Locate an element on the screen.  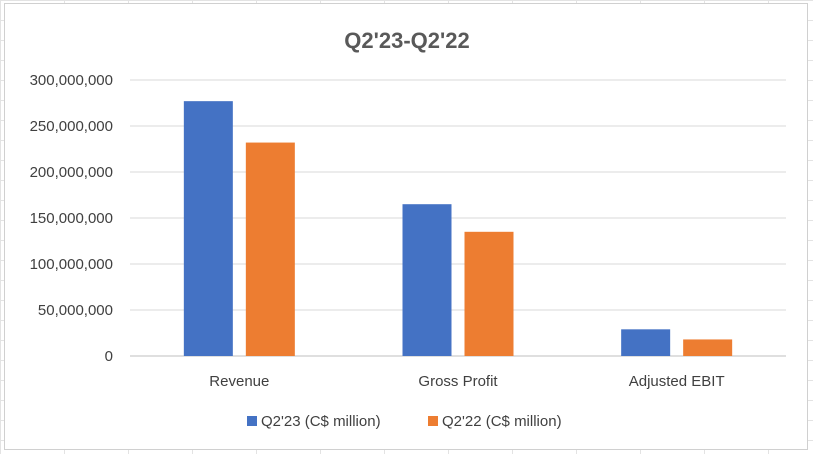
x-tick-label: Adjusted EBIT is located at coordinates (677, 381).